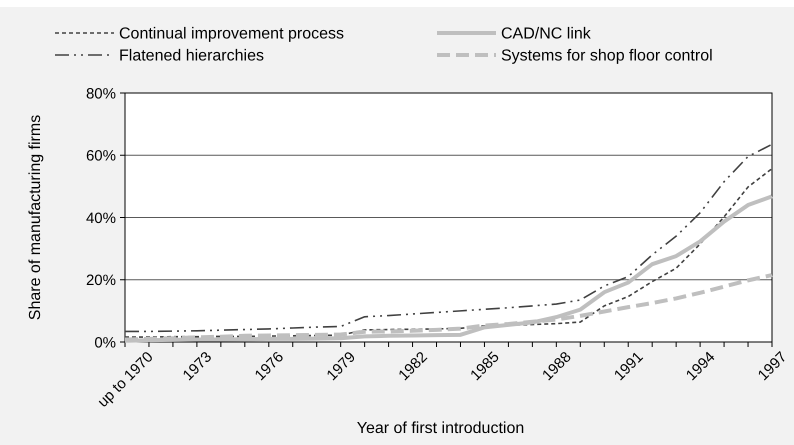 The width and height of the screenshot is (794, 445). I want to click on y-tick-label: 40%, so click(101, 218).